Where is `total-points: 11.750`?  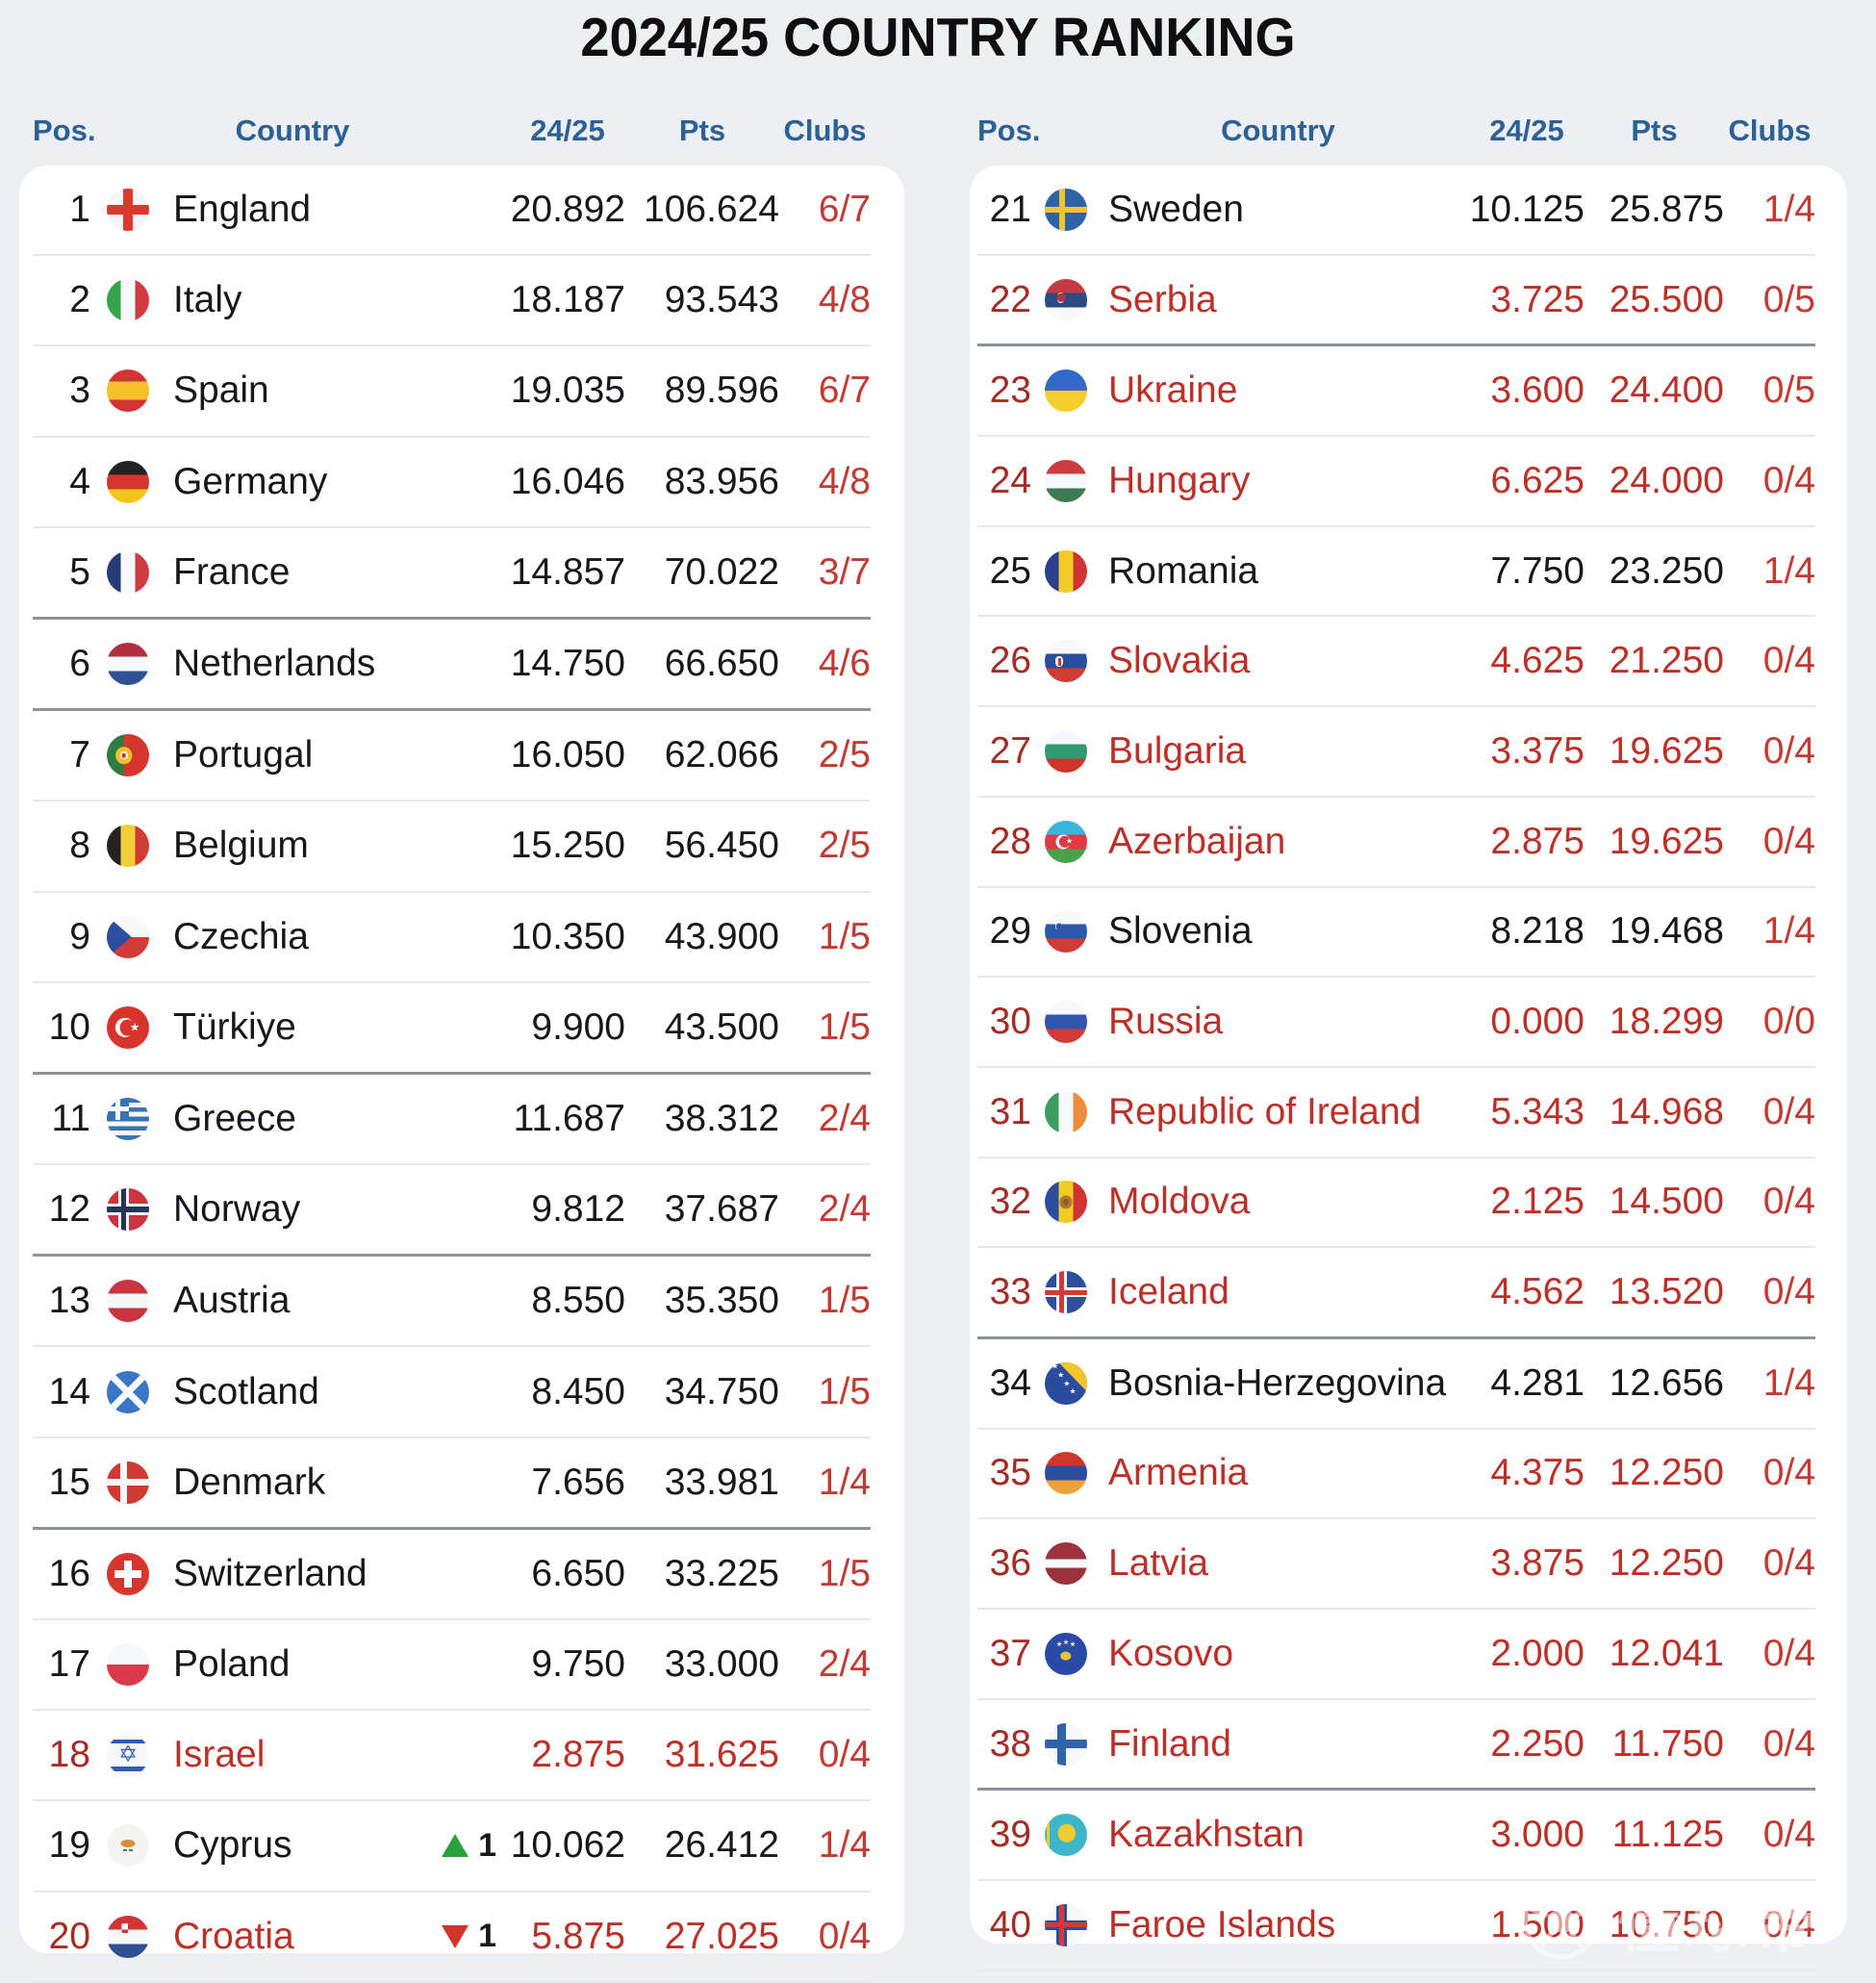
total-points: 11.750 is located at coordinates (1667, 1743).